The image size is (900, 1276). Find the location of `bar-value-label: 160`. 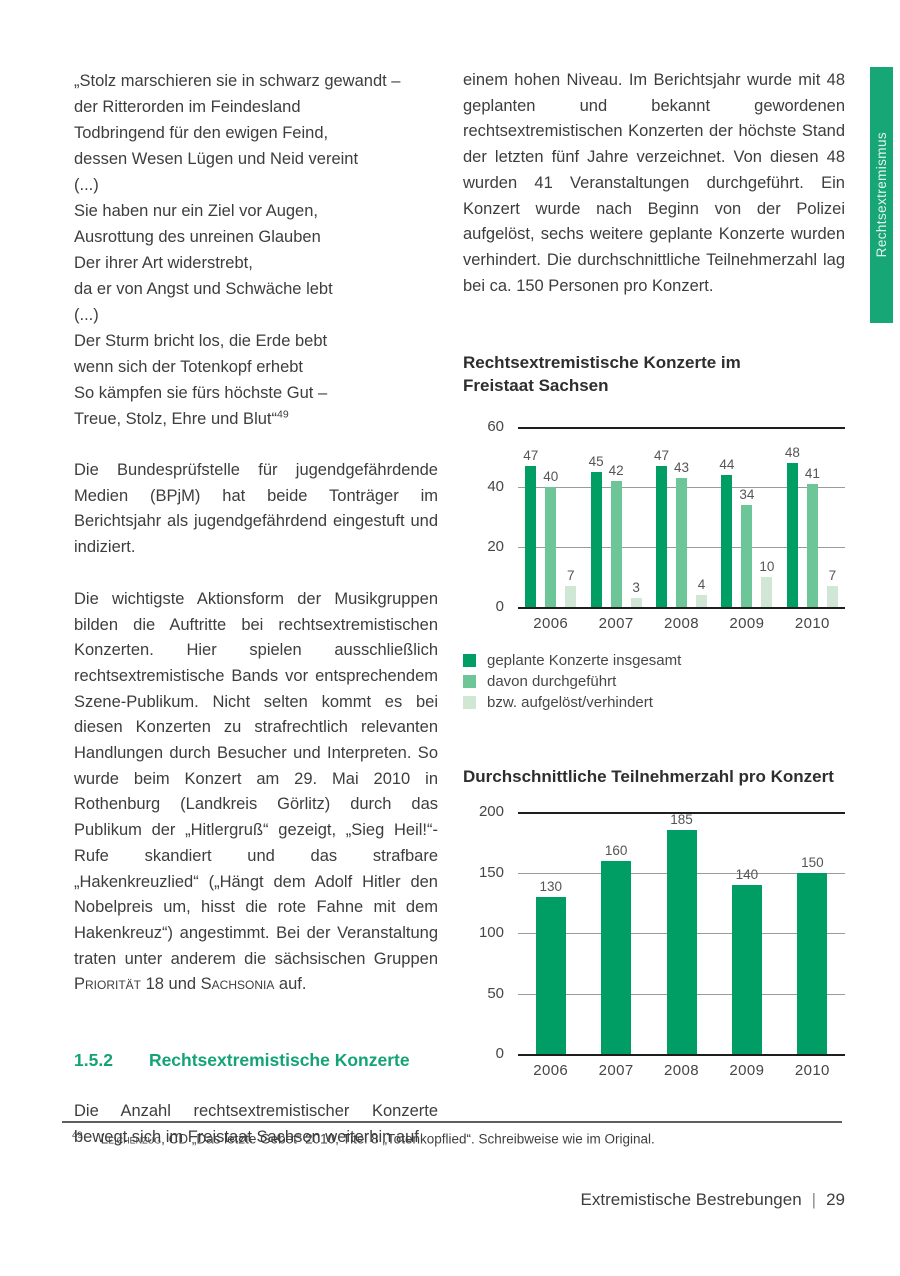

bar-value-label: 160 is located at coordinates (616, 850).